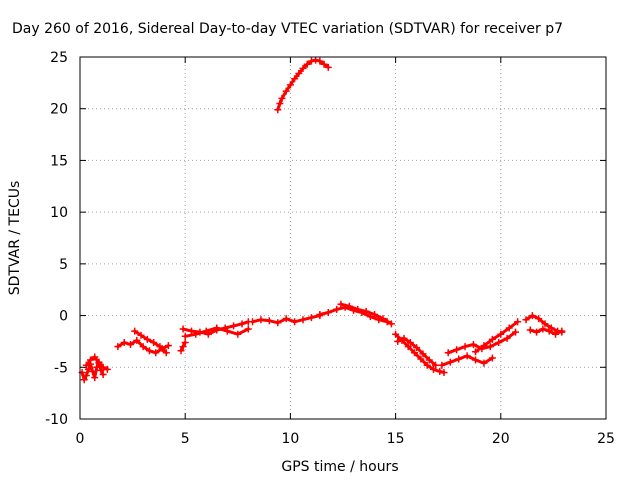  Describe the element at coordinates (59, 161) in the screenshot. I see `y-tick-label: 15` at that location.